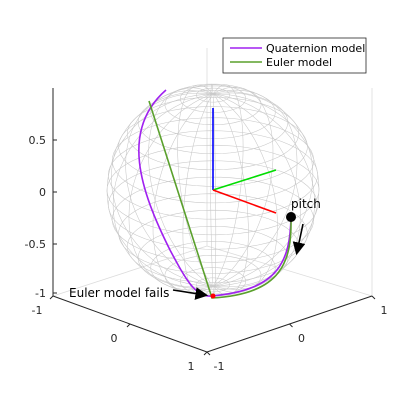  I want to click on body-axes, so click(244, 161).